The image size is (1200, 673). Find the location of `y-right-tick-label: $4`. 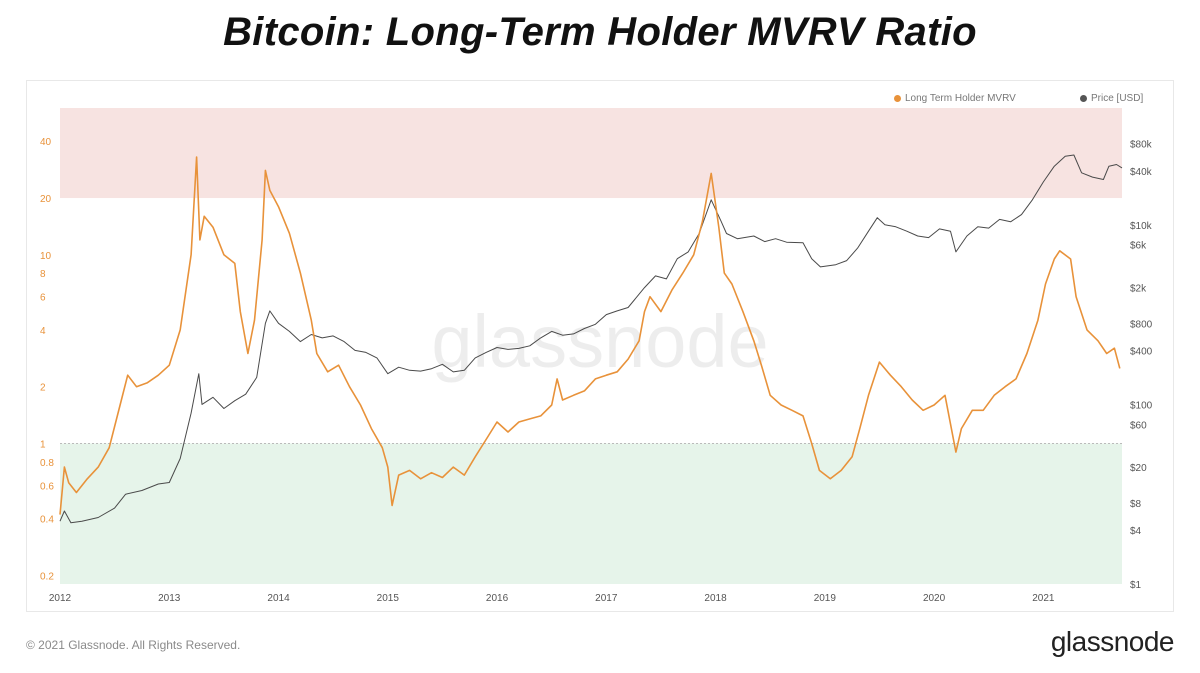

y-right-tick-label: $4 is located at coordinates (1136, 531).